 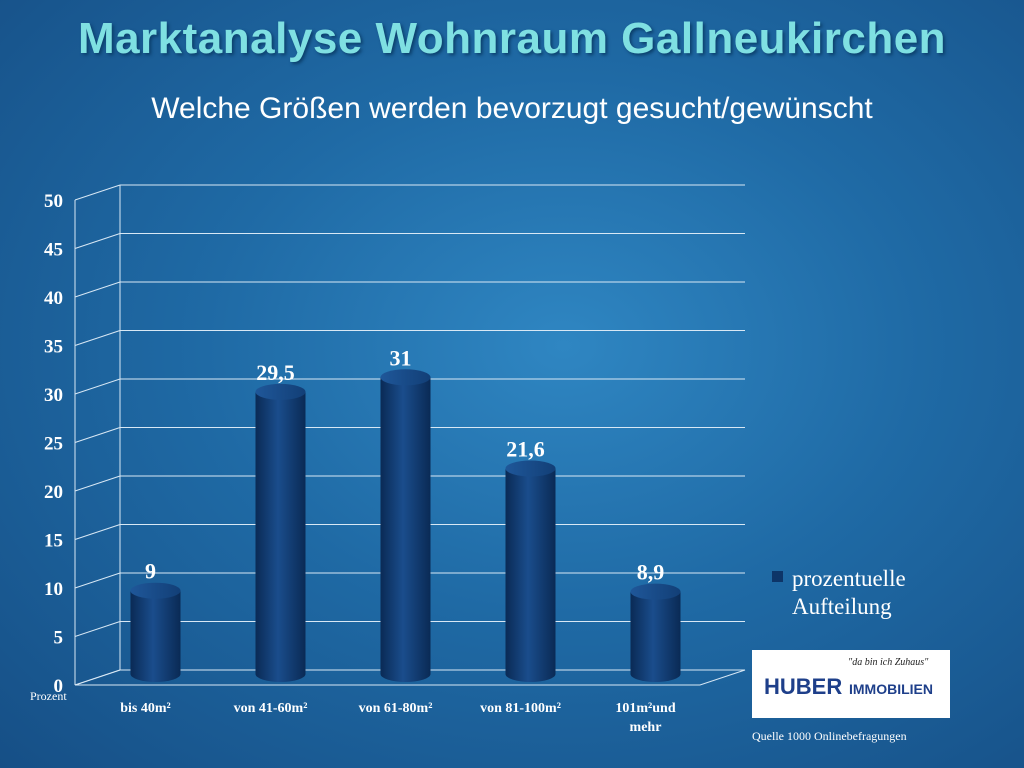 What do you see at coordinates (53, 541) in the screenshot?
I see `y-tick-label: 15` at bounding box center [53, 541].